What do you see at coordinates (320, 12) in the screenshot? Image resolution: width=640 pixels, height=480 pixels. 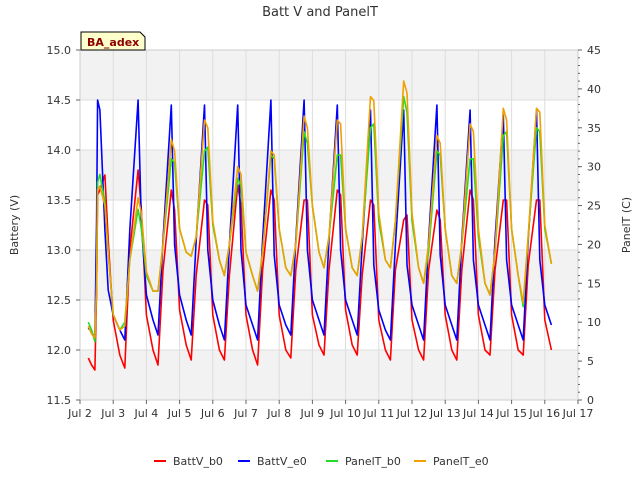 I see `chart-title: Batt V and PanelT` at bounding box center [320, 12].